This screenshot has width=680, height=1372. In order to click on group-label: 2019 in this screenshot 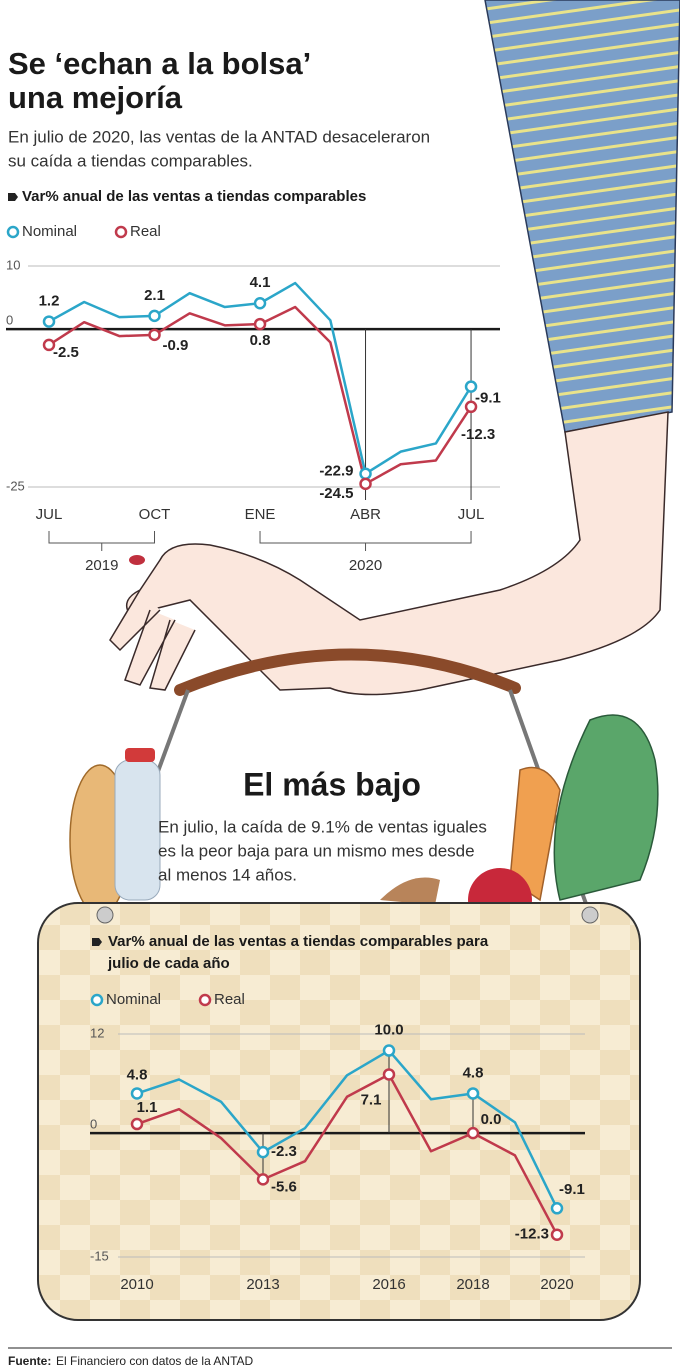, I will do `click(101, 565)`.